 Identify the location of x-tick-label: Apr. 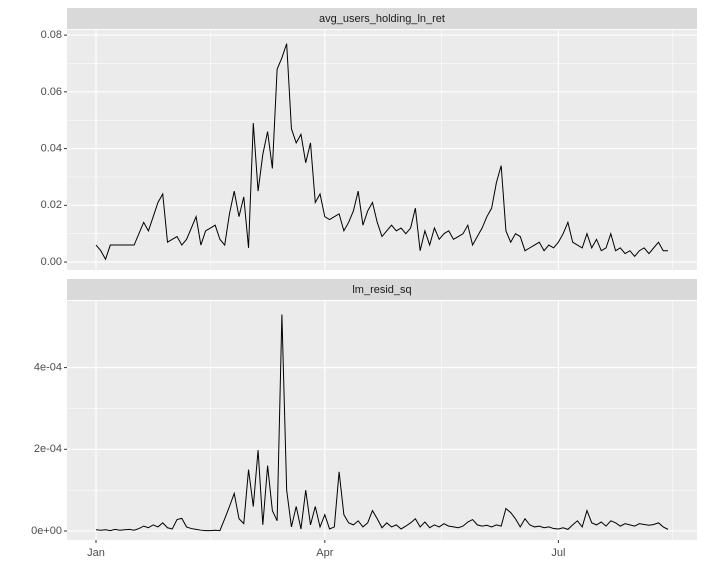
(324, 553).